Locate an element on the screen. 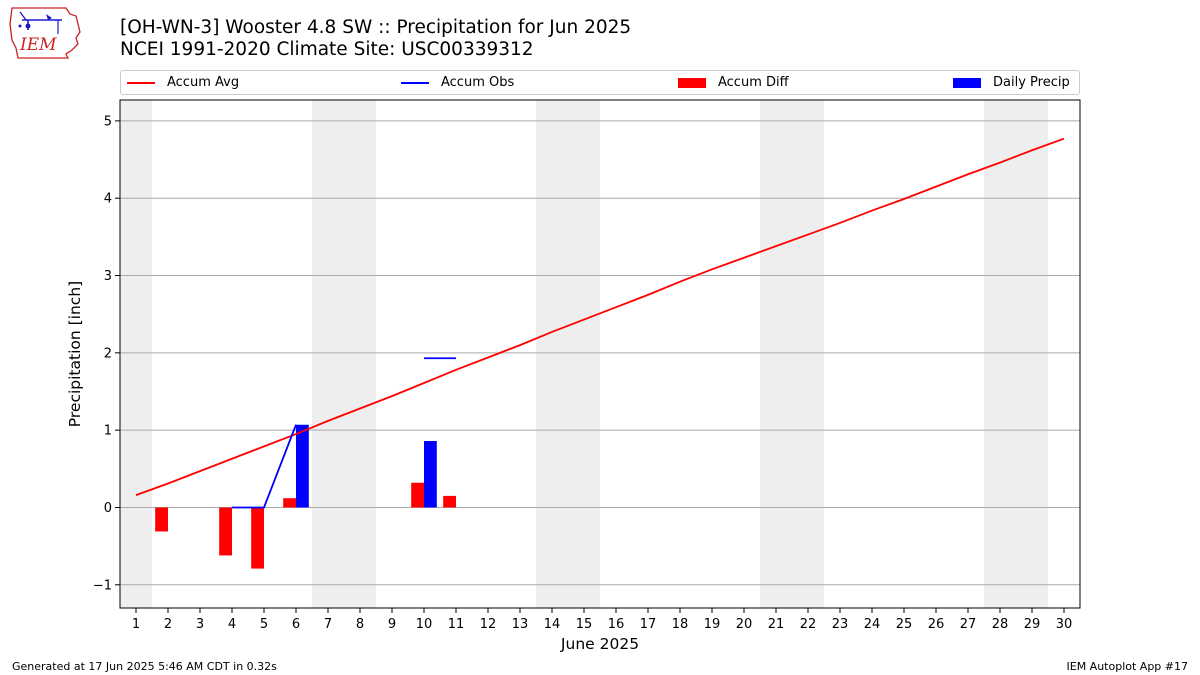 The height and width of the screenshot is (675, 1200). legend-label-accum-obs: Accum Obs is located at coordinates (478, 82).